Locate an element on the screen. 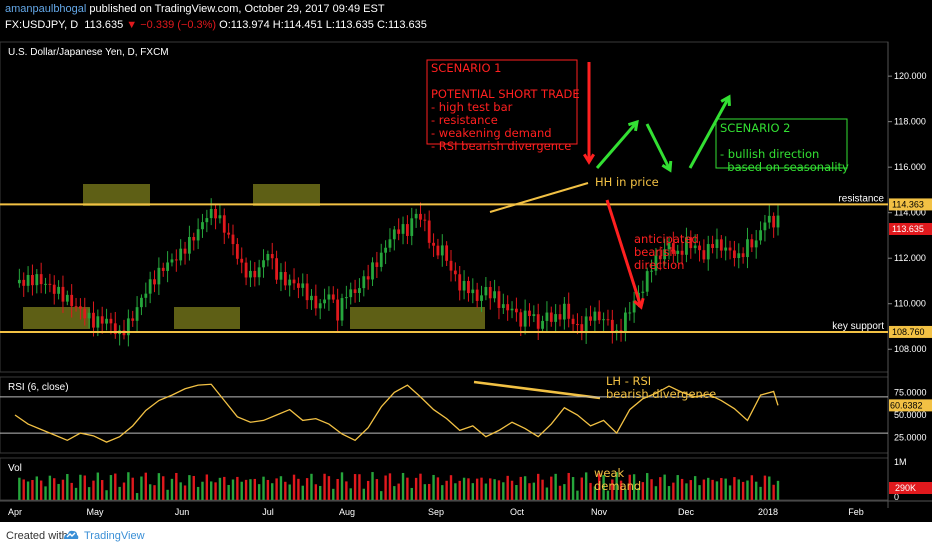 This screenshot has height=550, width=932. x-tick-label: Nov is located at coordinates (599, 512).